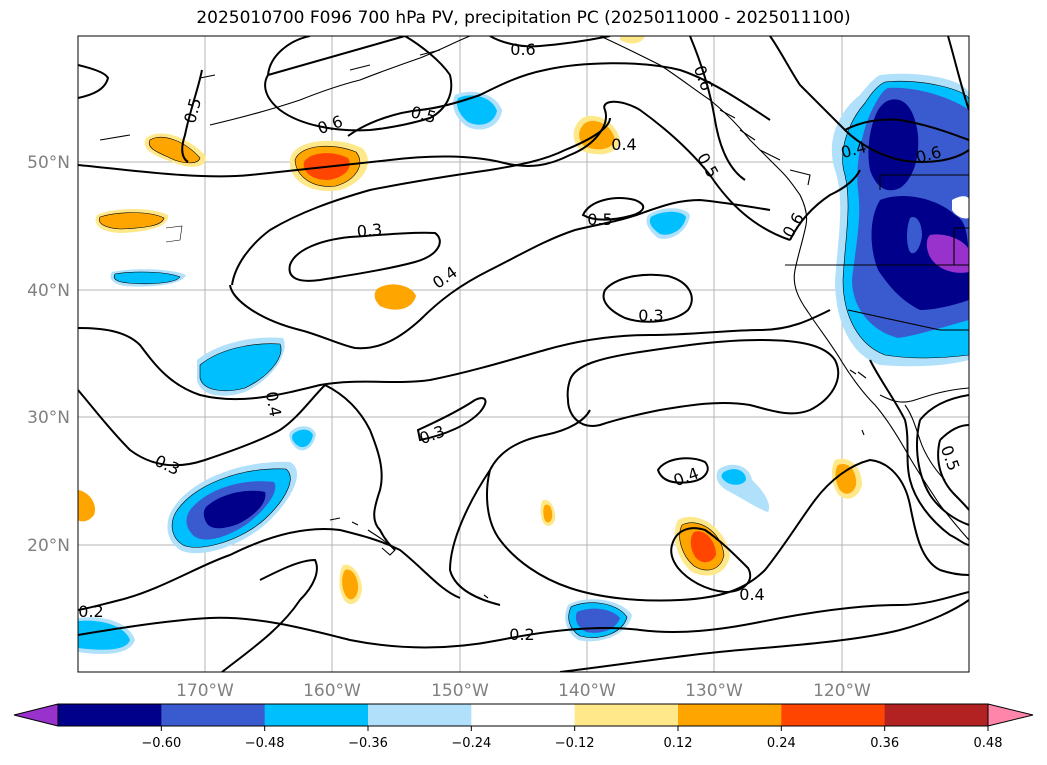 The width and height of the screenshot is (1047, 765). I want to click on lon-label: 150°W, so click(460, 691).